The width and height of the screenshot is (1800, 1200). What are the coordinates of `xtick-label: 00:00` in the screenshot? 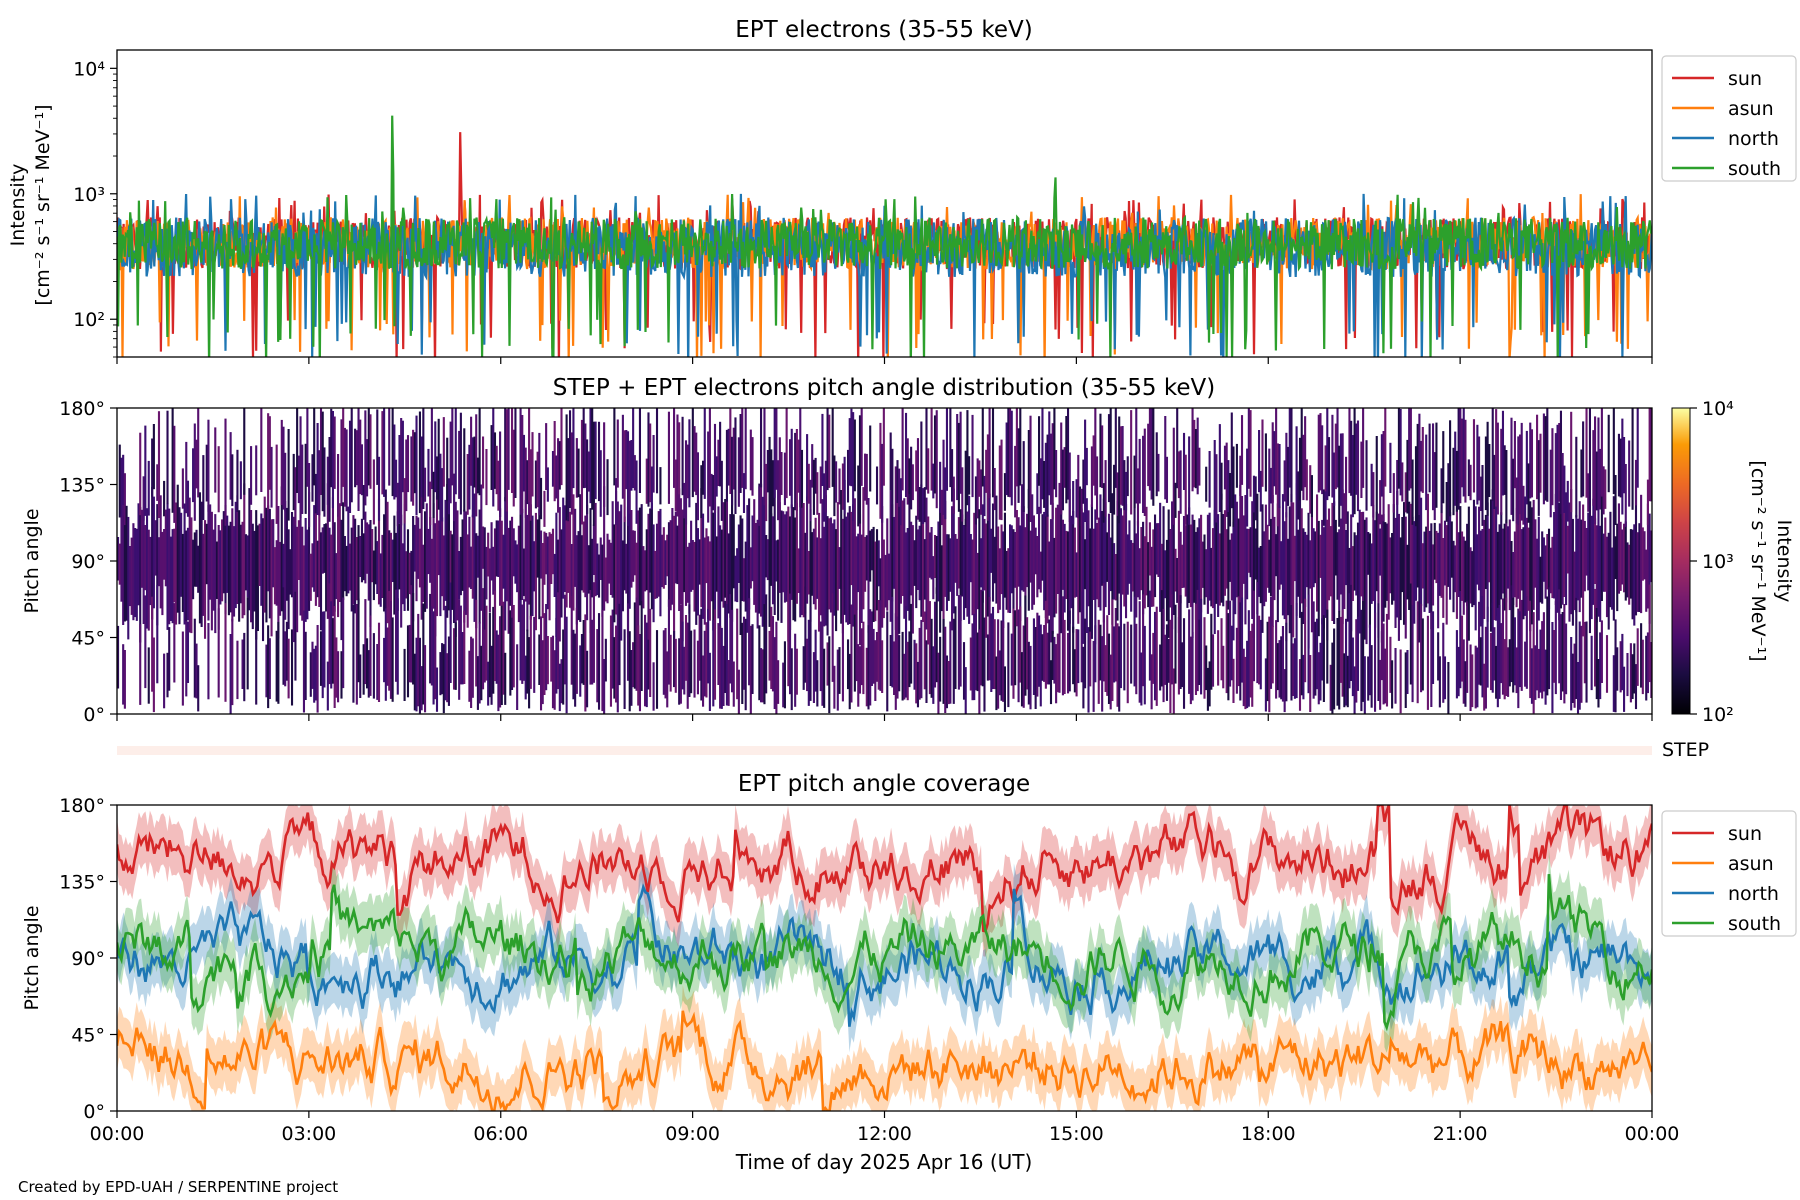 It's located at (1652, 1134).